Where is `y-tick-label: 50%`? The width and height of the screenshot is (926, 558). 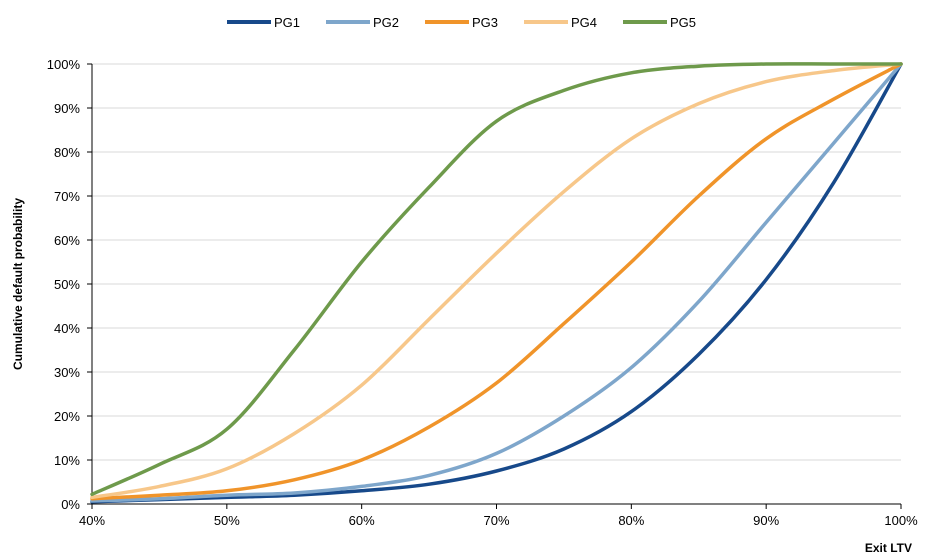 y-tick-label: 50% is located at coordinates (67, 284).